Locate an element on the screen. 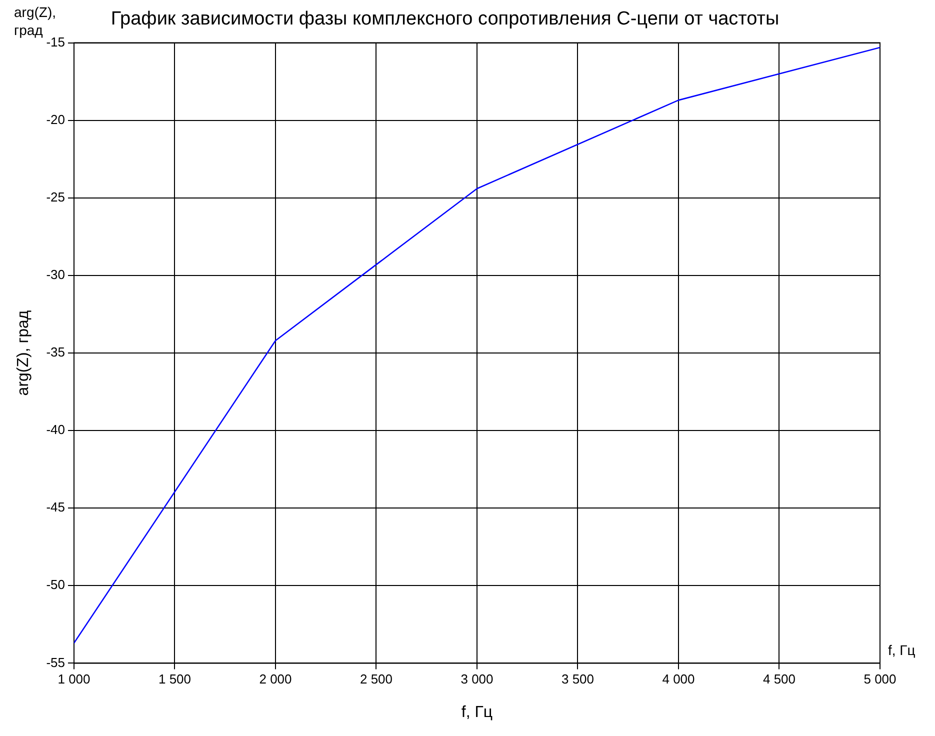 Image resolution: width=935 pixels, height=736 pixels. chart-title: График зависимости фазы комплексного сопротивления С-цепи от частоты is located at coordinates (445, 19).